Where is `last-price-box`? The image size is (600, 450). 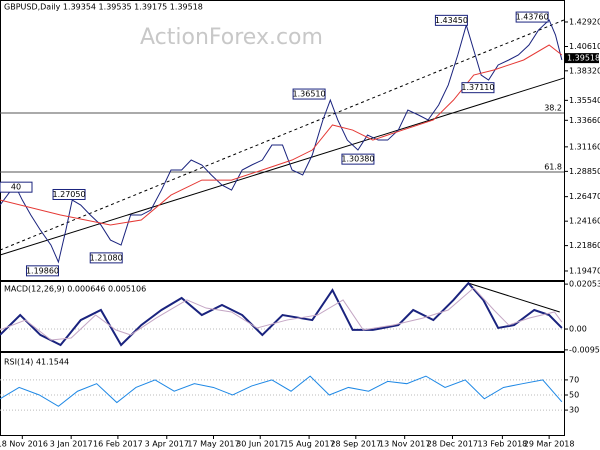 last-price-box is located at coordinates (582, 58).